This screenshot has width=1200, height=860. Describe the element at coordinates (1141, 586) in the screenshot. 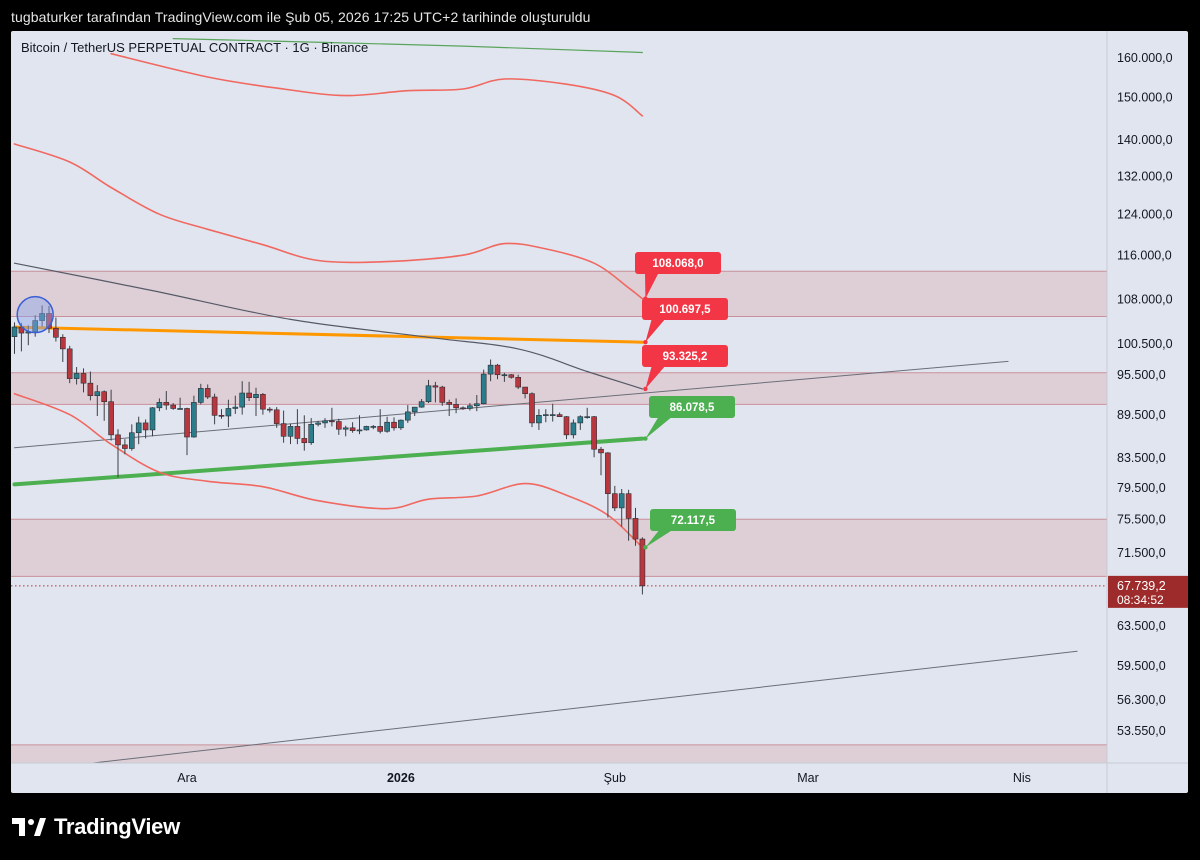

I see `current-price-value: 67.739,2` at that location.